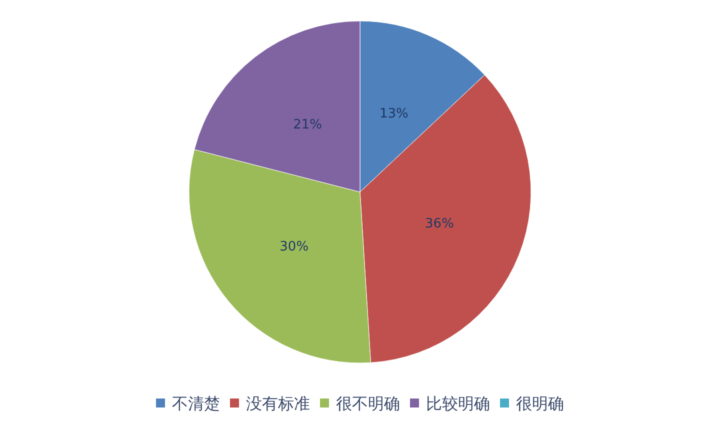 The height and width of the screenshot is (432, 720). I want to click on data-label: 36%, so click(439, 223).